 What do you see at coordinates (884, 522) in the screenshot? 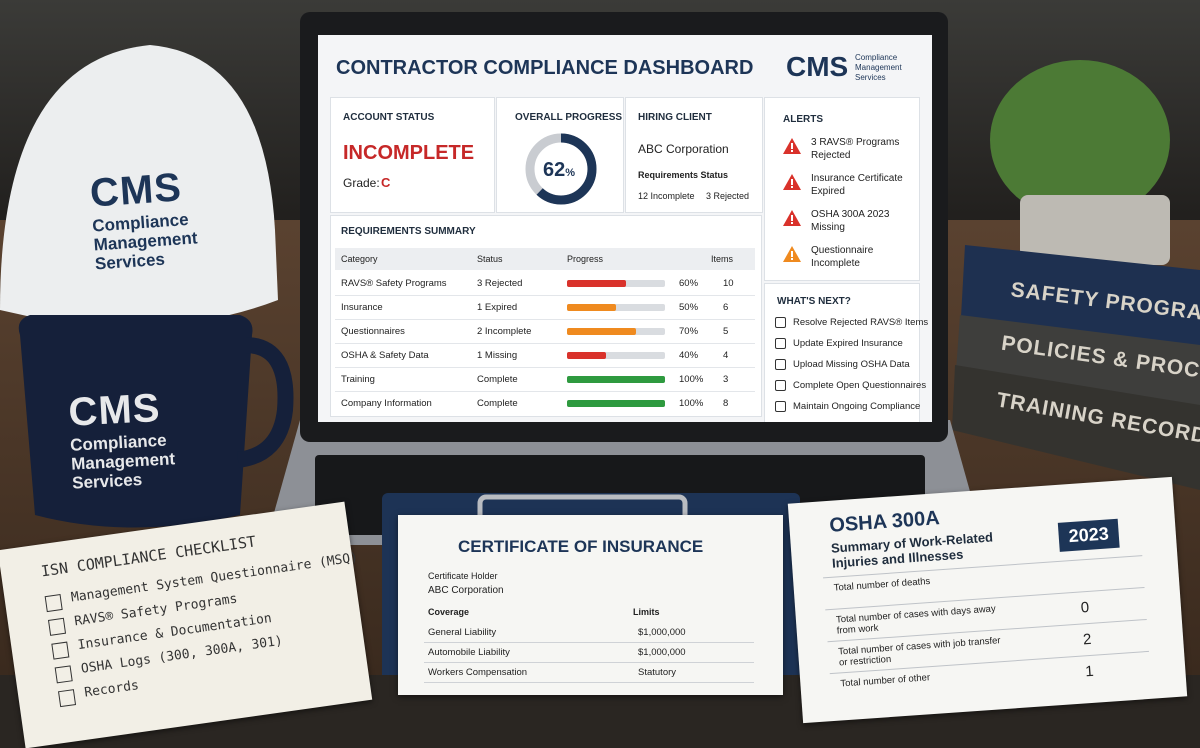
I see `osha-title: OSHA 300A` at bounding box center [884, 522].